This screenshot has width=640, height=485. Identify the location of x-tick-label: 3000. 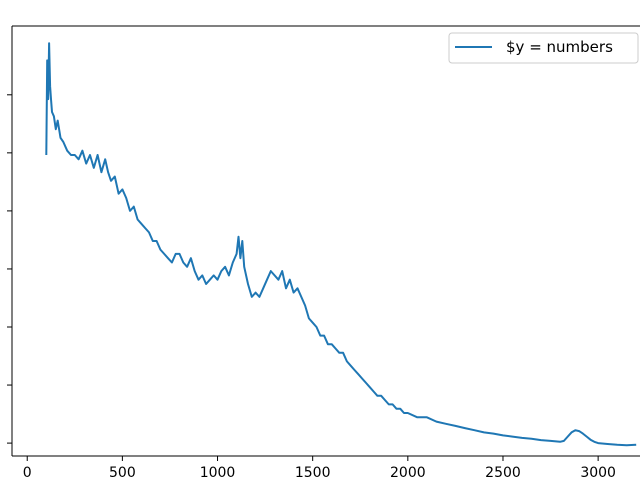
(598, 472).